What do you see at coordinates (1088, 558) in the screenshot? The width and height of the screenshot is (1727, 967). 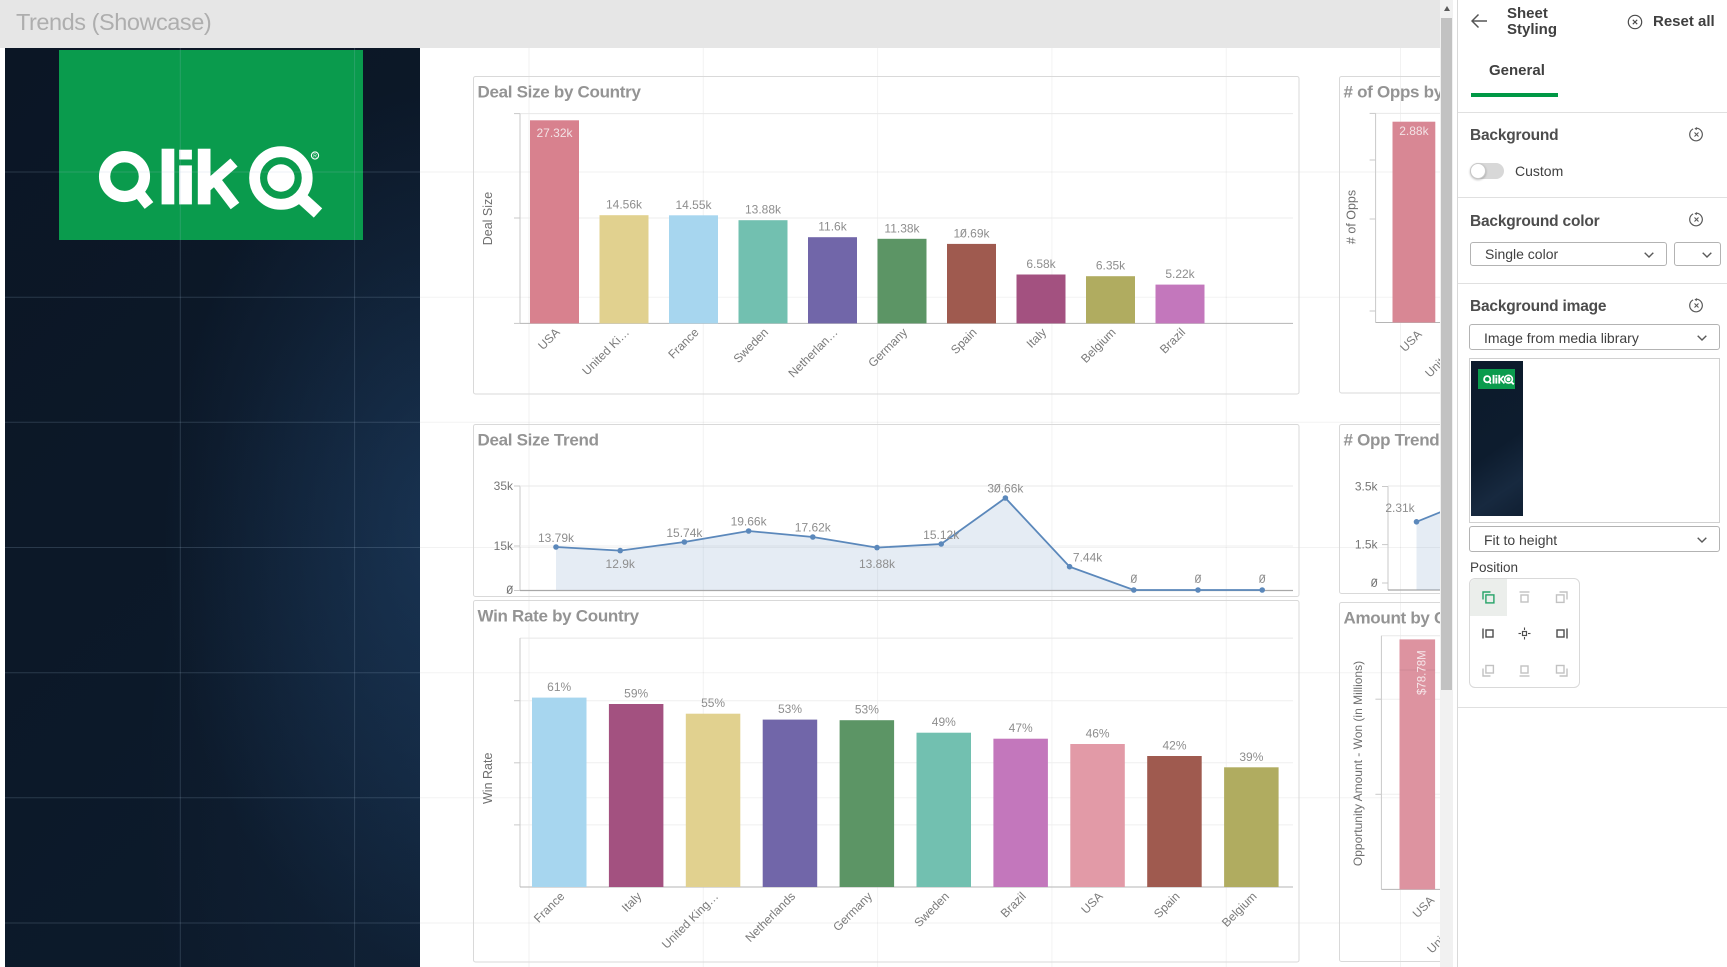 I see `svg-text: 7.44k` at bounding box center [1088, 558].